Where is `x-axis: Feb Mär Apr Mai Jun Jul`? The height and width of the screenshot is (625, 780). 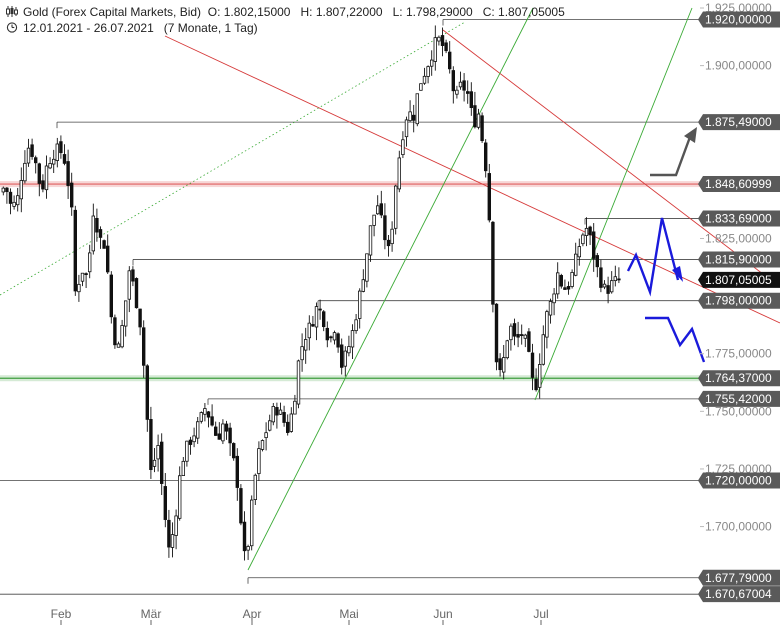 x-axis: Feb Mär Apr Mai Jun Jul is located at coordinates (300, 616).